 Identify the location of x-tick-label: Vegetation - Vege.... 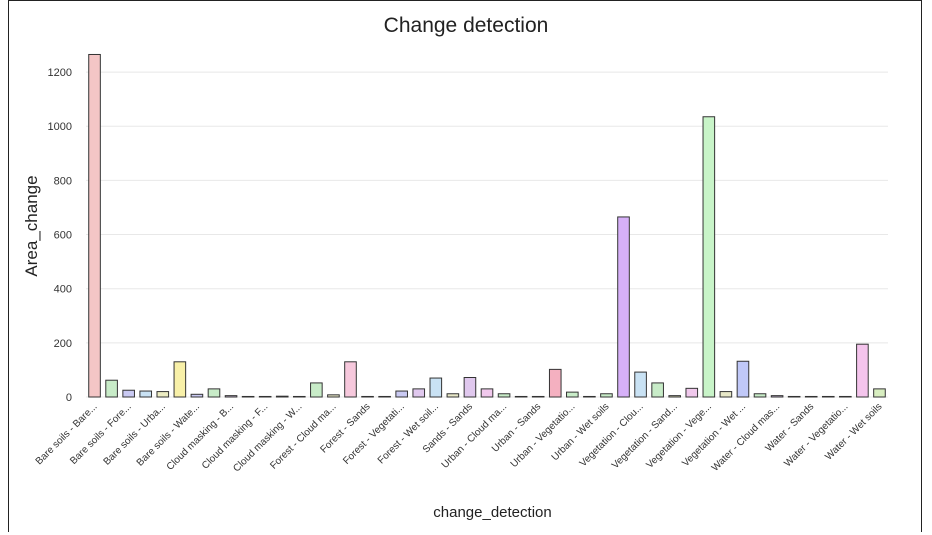
(679, 436).